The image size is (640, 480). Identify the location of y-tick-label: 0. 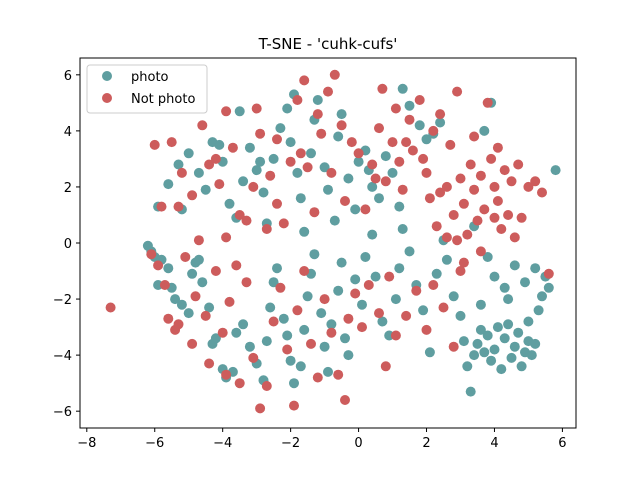
(68, 244).